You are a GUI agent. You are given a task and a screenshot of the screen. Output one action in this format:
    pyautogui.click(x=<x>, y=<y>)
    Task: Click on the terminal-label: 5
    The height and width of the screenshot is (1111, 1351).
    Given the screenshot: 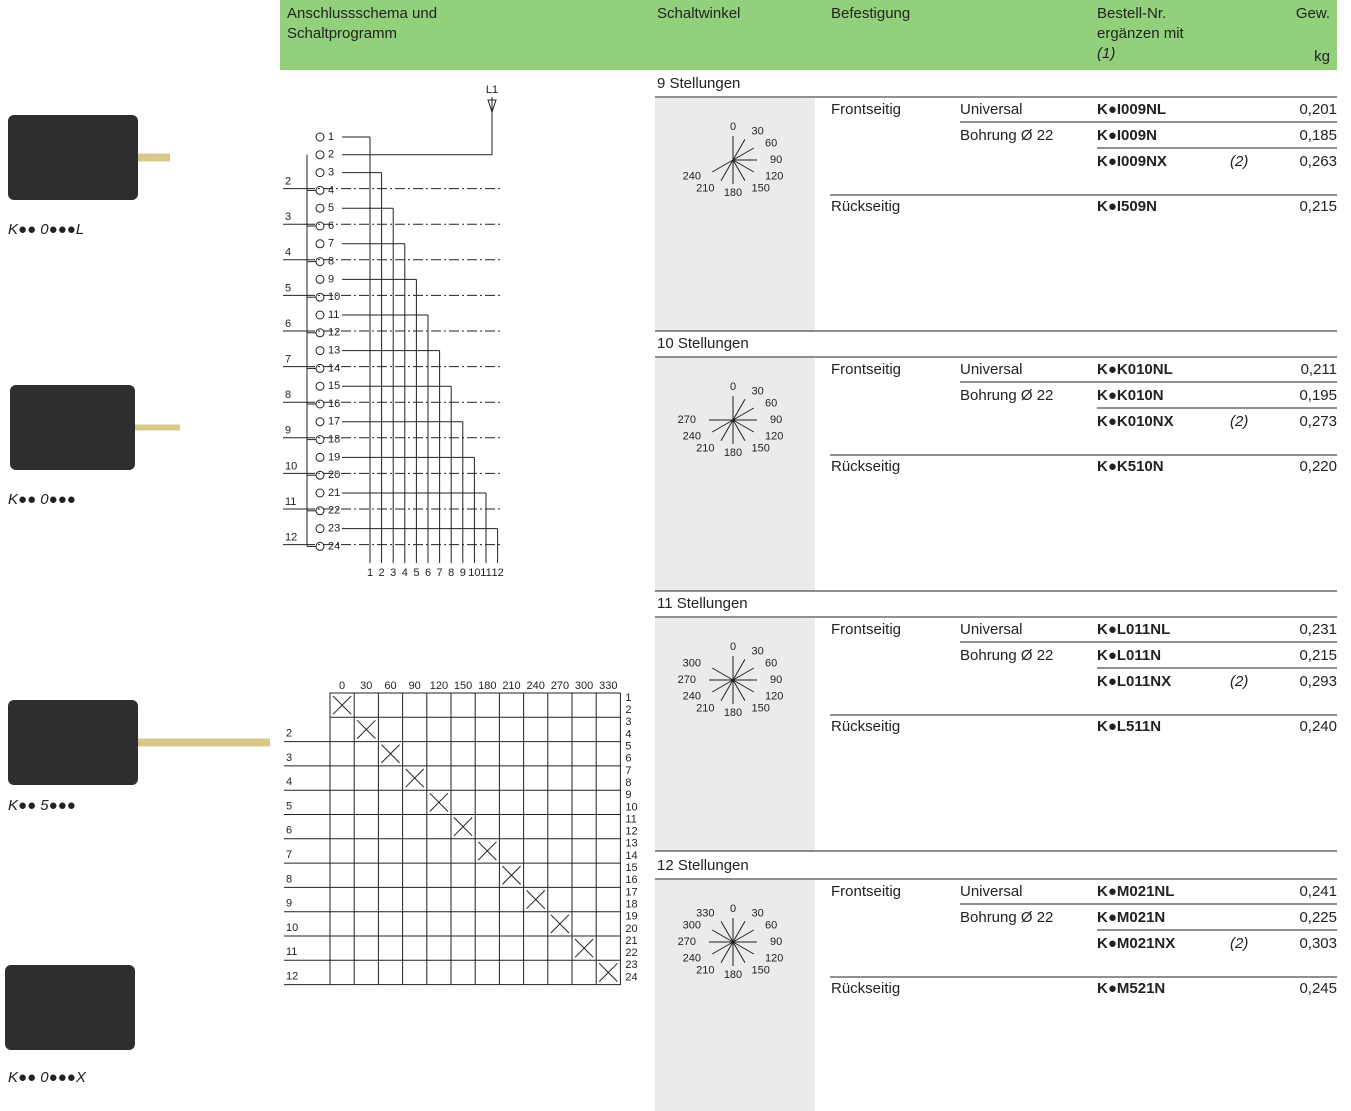 What is the action you would take?
    pyautogui.click(x=331, y=208)
    